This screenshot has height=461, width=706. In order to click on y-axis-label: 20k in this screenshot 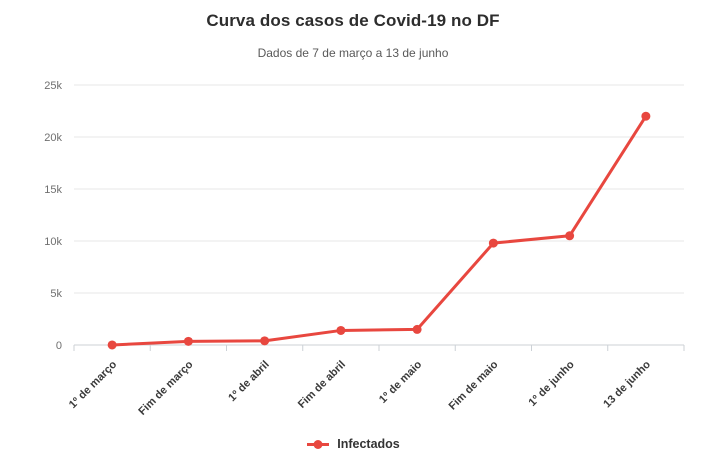, I will do `click(53, 138)`.